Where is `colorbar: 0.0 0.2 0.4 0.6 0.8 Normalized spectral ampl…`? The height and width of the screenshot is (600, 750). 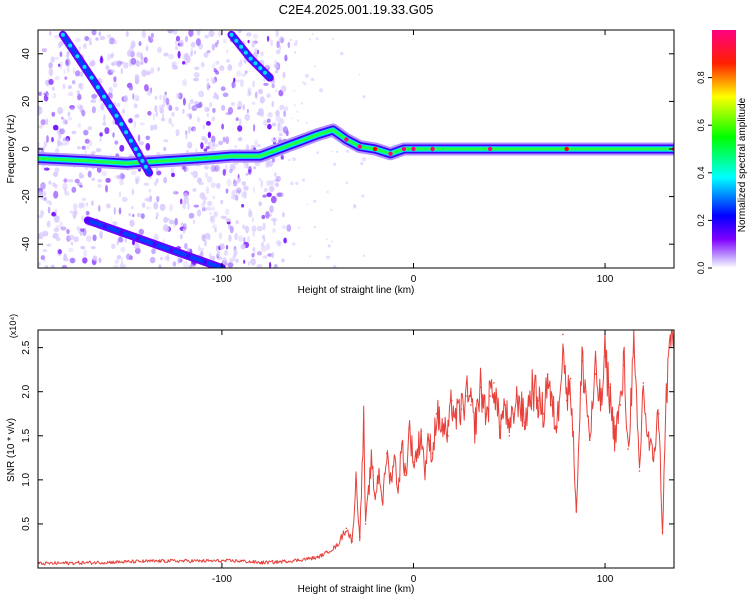
colorbar: 0.0 0.2 0.4 0.6 0.8 Normalized spectral ampl… is located at coordinates (722, 152).